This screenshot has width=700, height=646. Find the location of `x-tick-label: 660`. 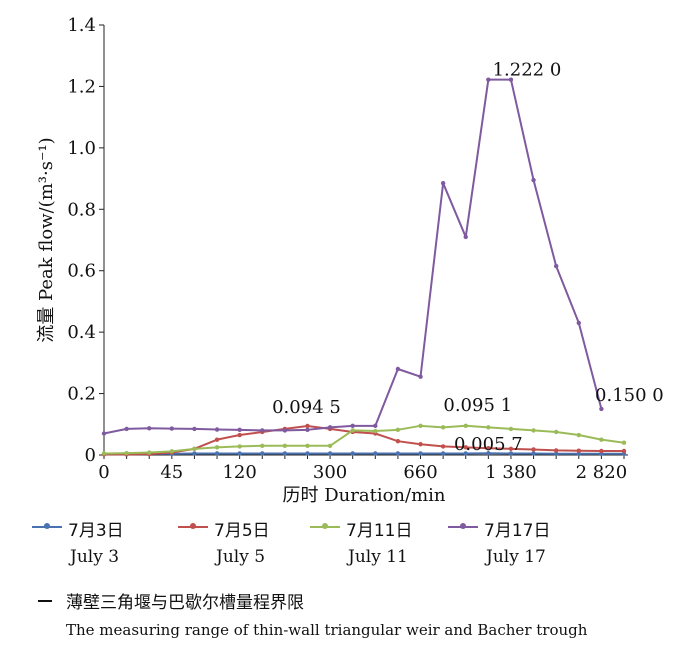

x-tick-label: 660 is located at coordinates (420, 472).